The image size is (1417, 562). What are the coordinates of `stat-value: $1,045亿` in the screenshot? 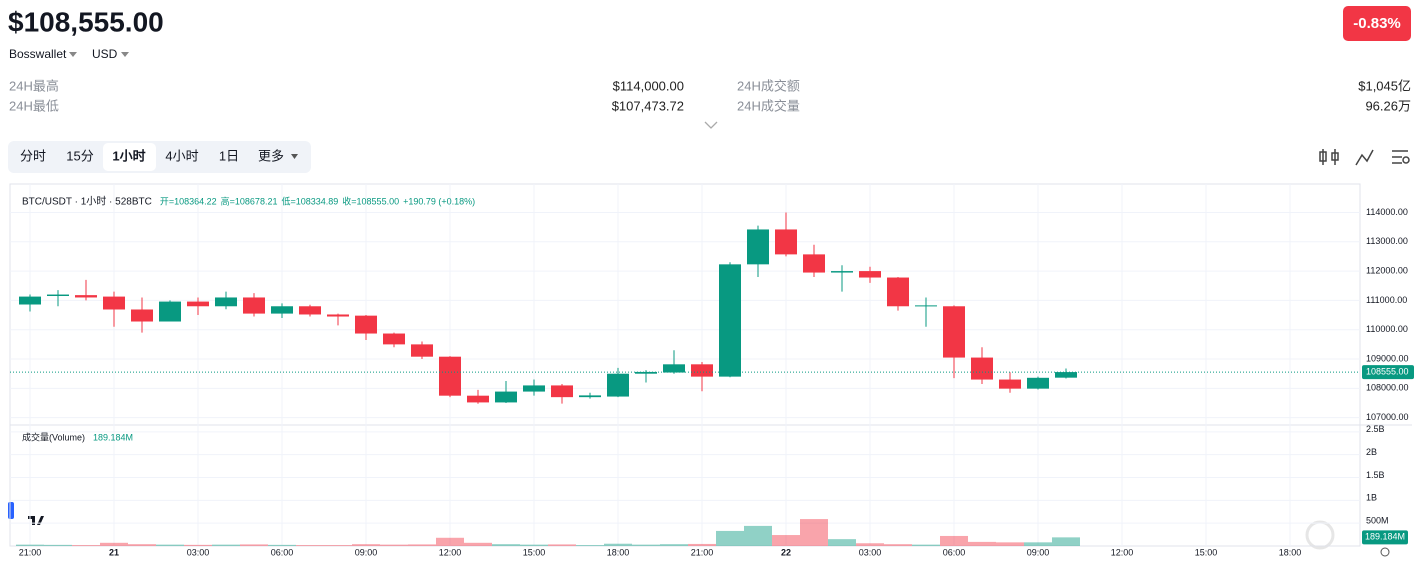 It's located at (1384, 85).